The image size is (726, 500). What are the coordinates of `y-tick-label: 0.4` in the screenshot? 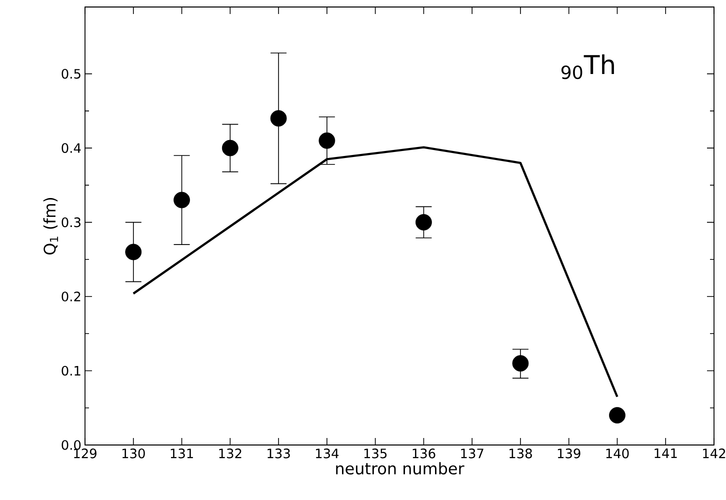 It's located at (71, 148).